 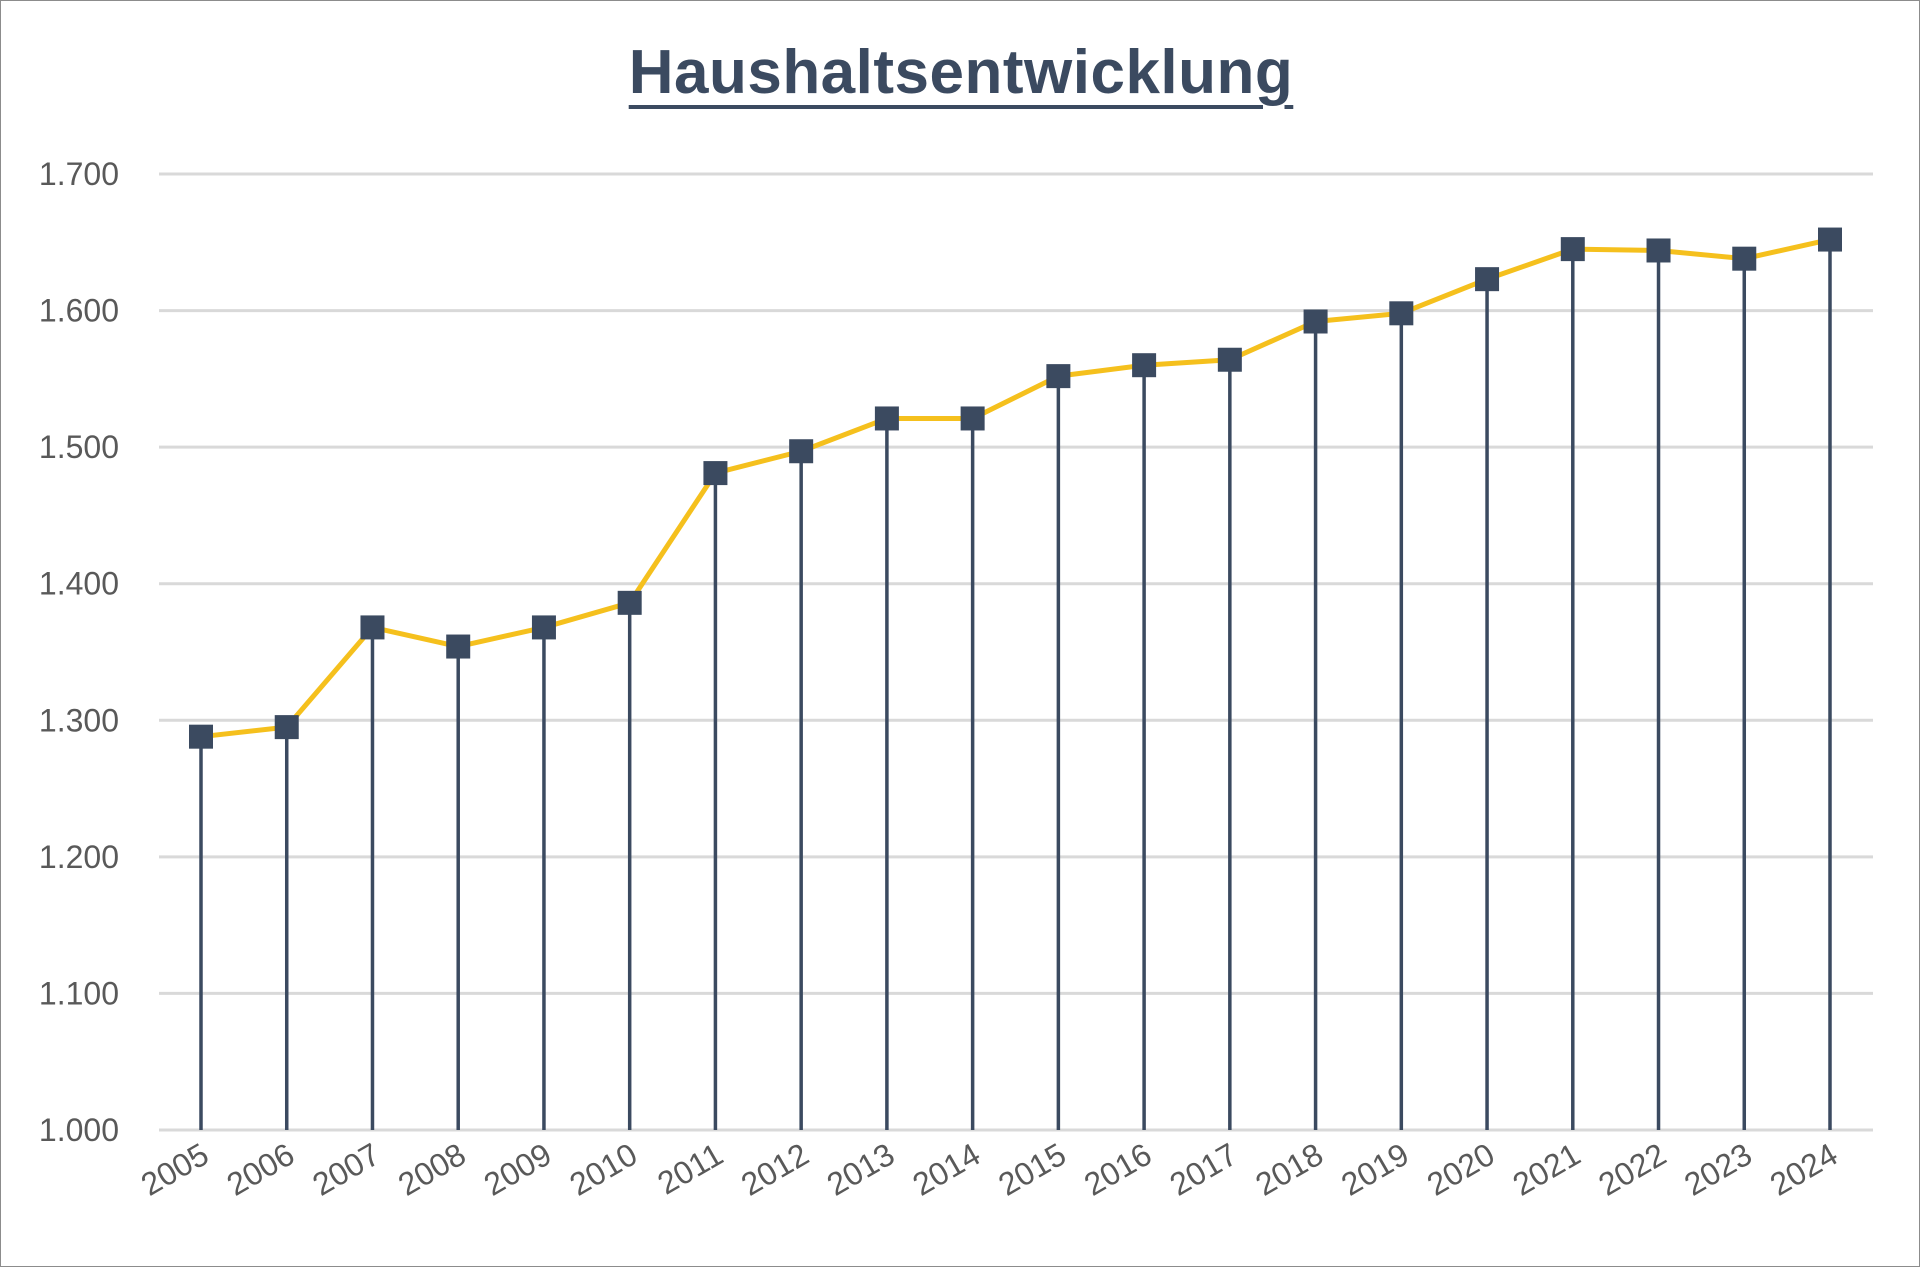 I want to click on x-tick-label: 2016, so click(x=1118, y=1169).